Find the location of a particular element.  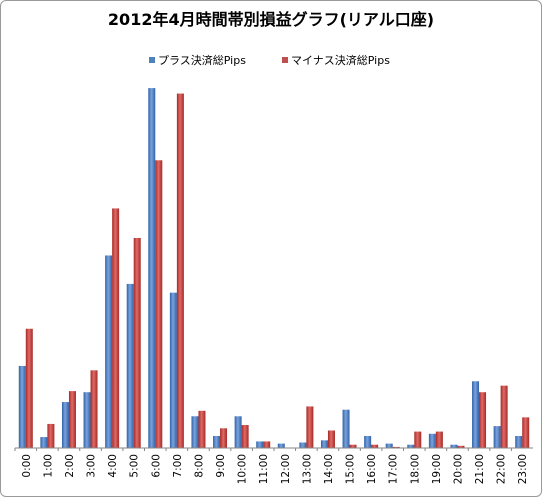

bar-minus-9:00 is located at coordinates (224, 438).